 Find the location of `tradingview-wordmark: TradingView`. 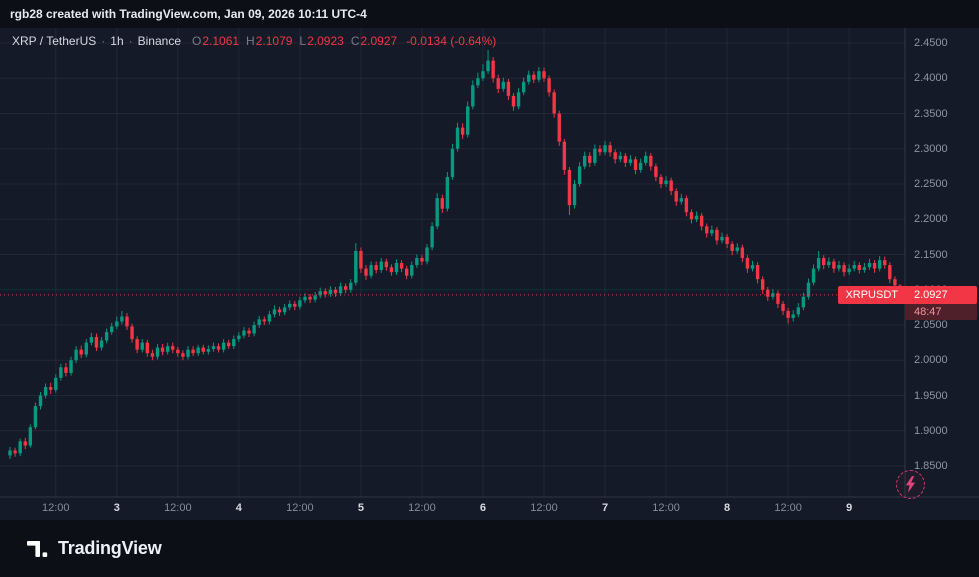

tradingview-wordmark: TradingView is located at coordinates (110, 548).